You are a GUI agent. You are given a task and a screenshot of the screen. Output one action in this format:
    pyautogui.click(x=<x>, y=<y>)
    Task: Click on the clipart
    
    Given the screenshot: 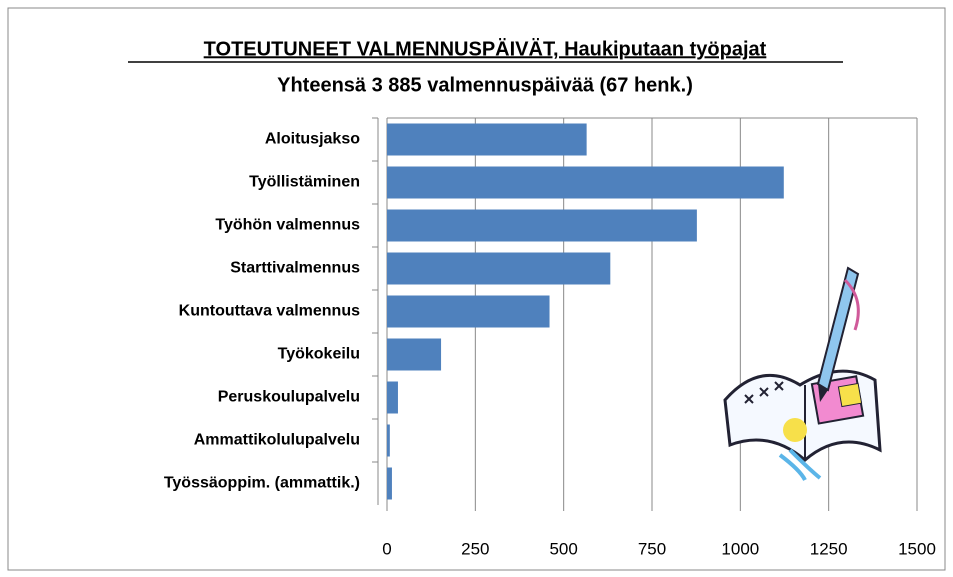 What is the action you would take?
    pyautogui.click(x=802, y=373)
    